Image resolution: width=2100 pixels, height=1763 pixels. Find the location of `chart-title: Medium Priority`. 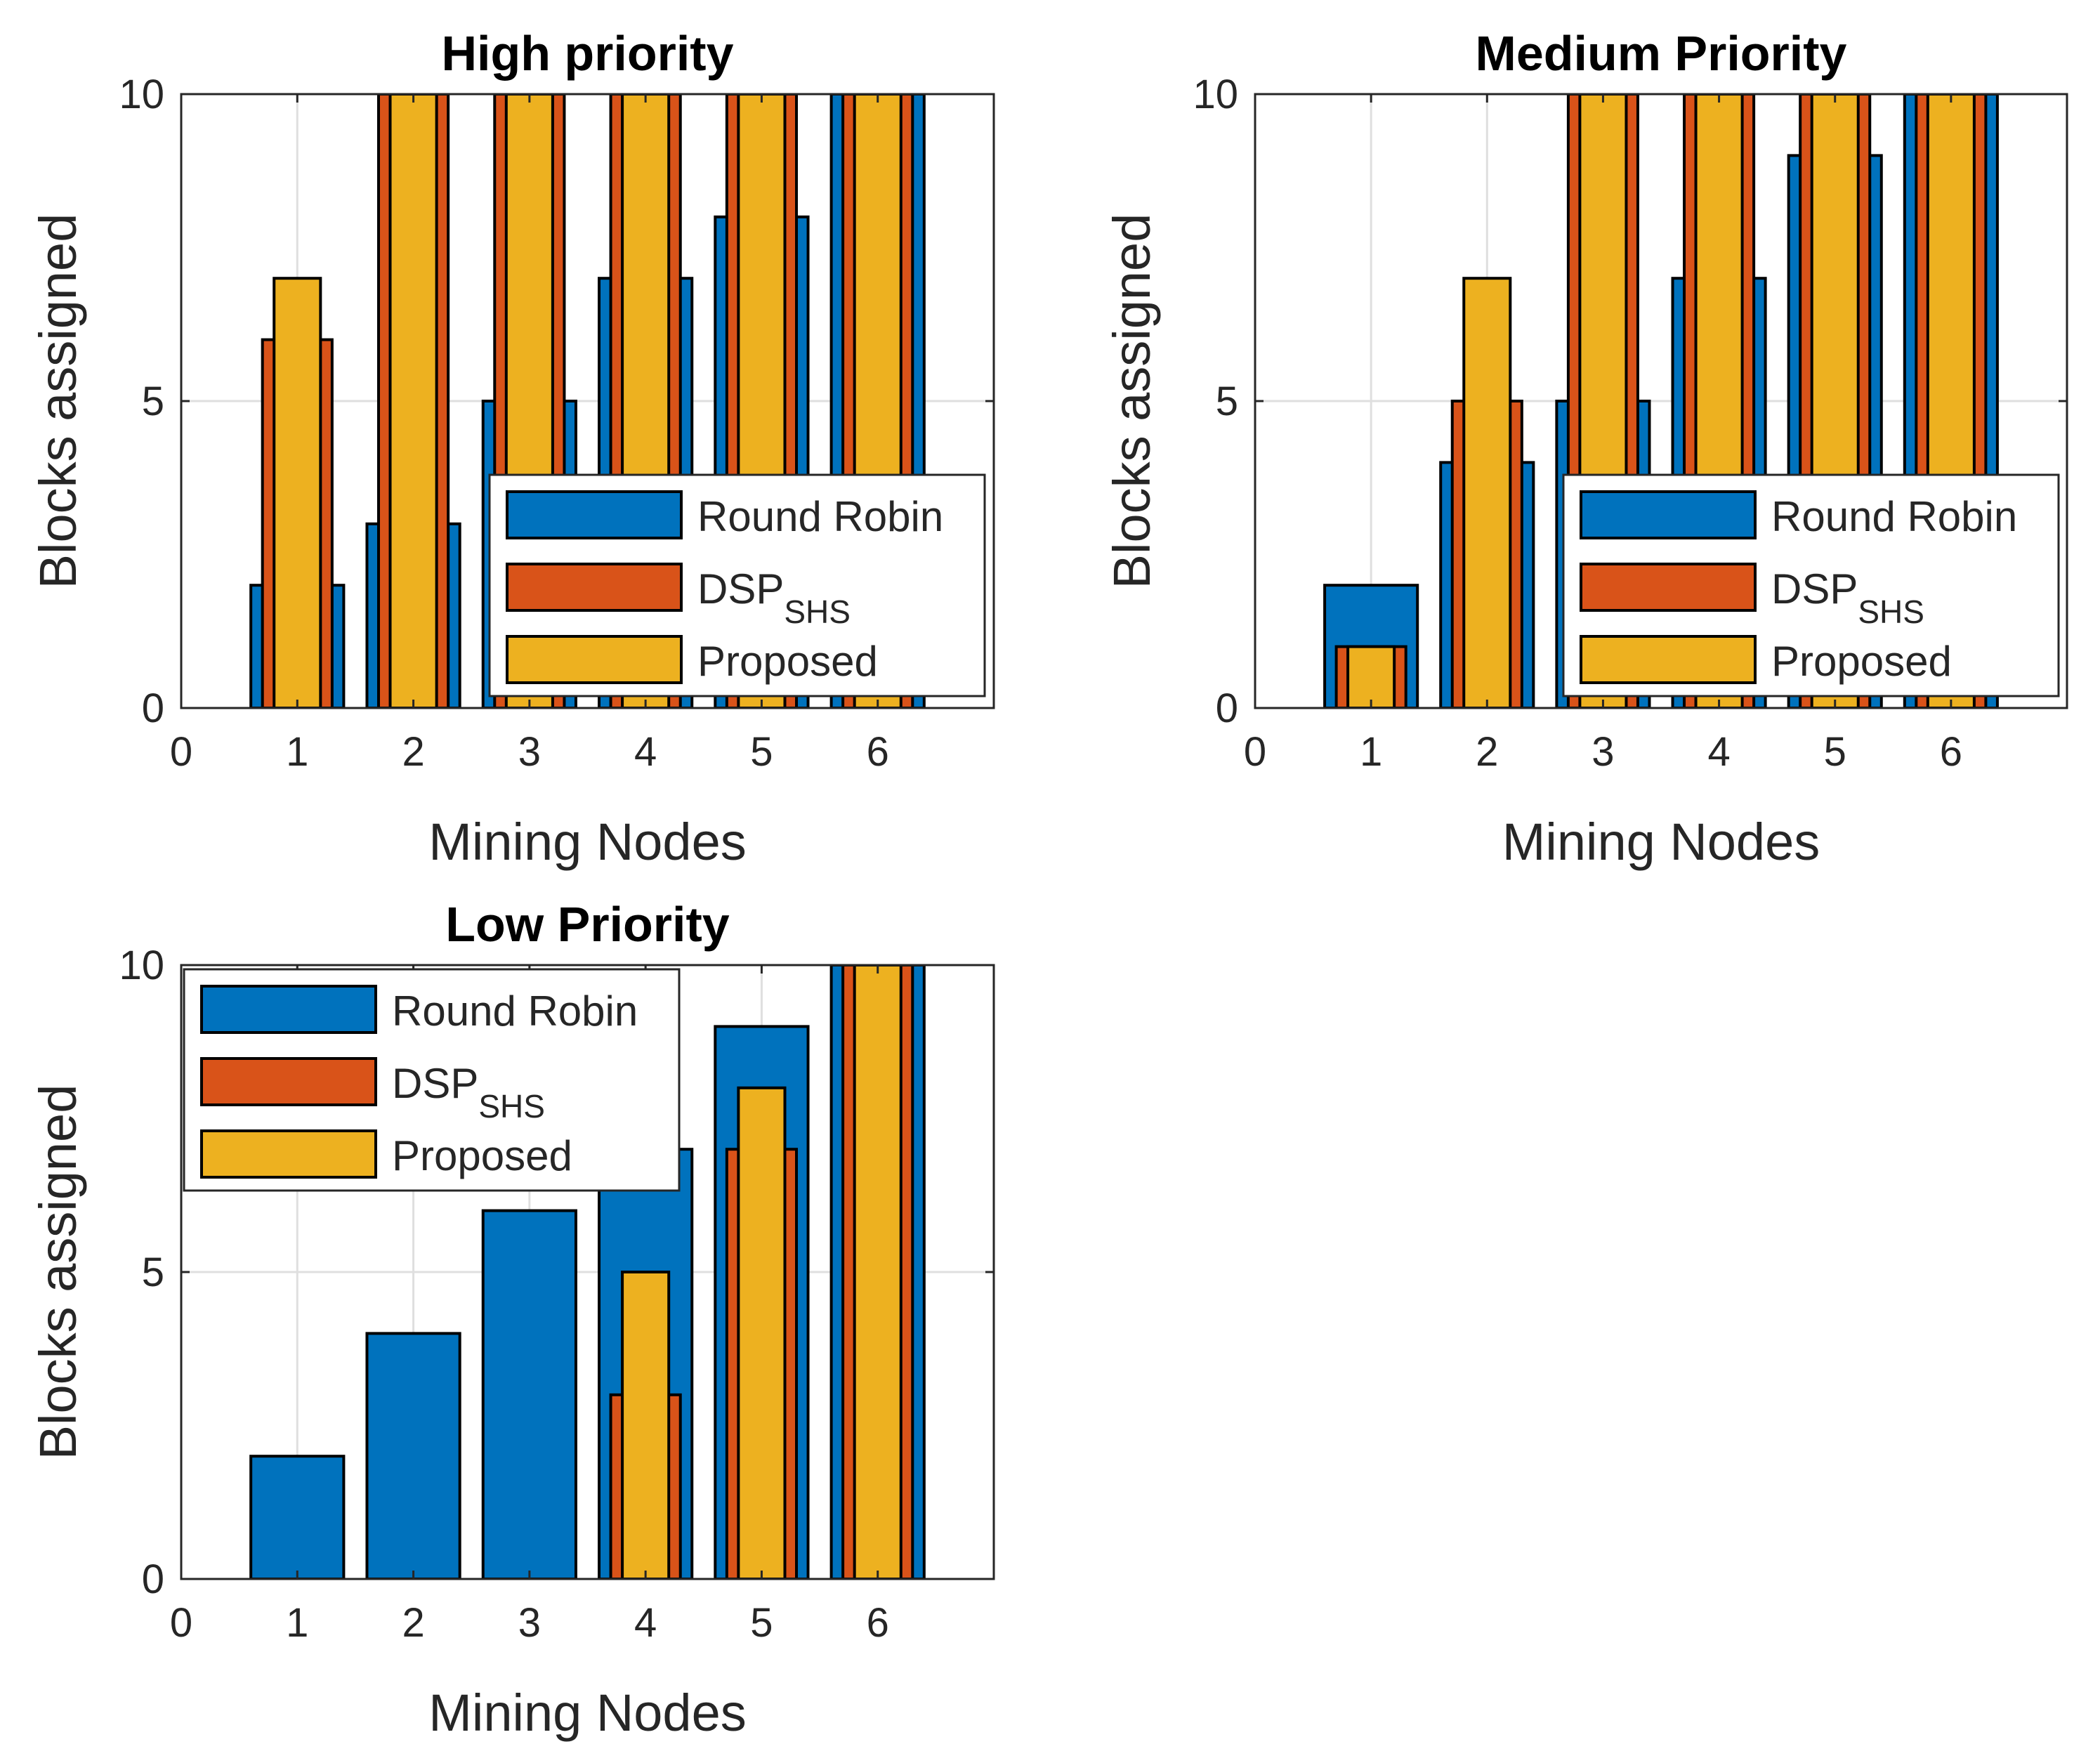

chart-title: Medium Priority is located at coordinates (1661, 54).